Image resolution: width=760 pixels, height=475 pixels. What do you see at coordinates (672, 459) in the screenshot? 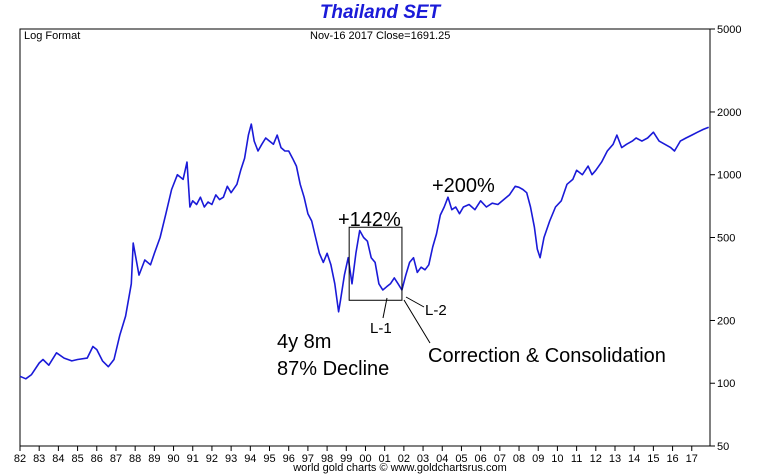
I see `x-tick-label: 16` at bounding box center [672, 459].